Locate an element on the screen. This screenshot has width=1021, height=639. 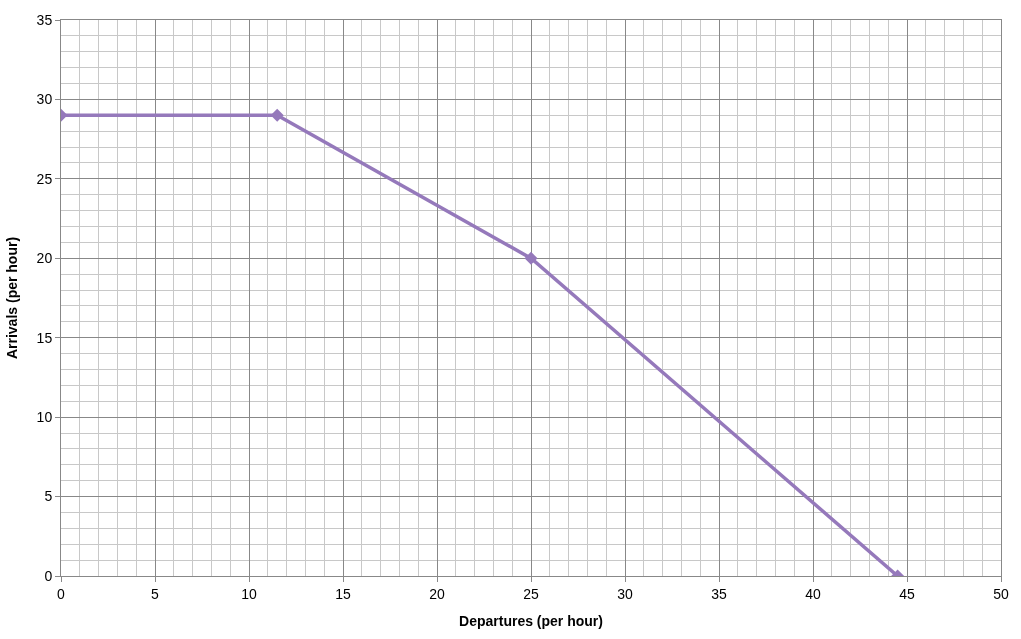
x-tick-label: 25 is located at coordinates (531, 593).